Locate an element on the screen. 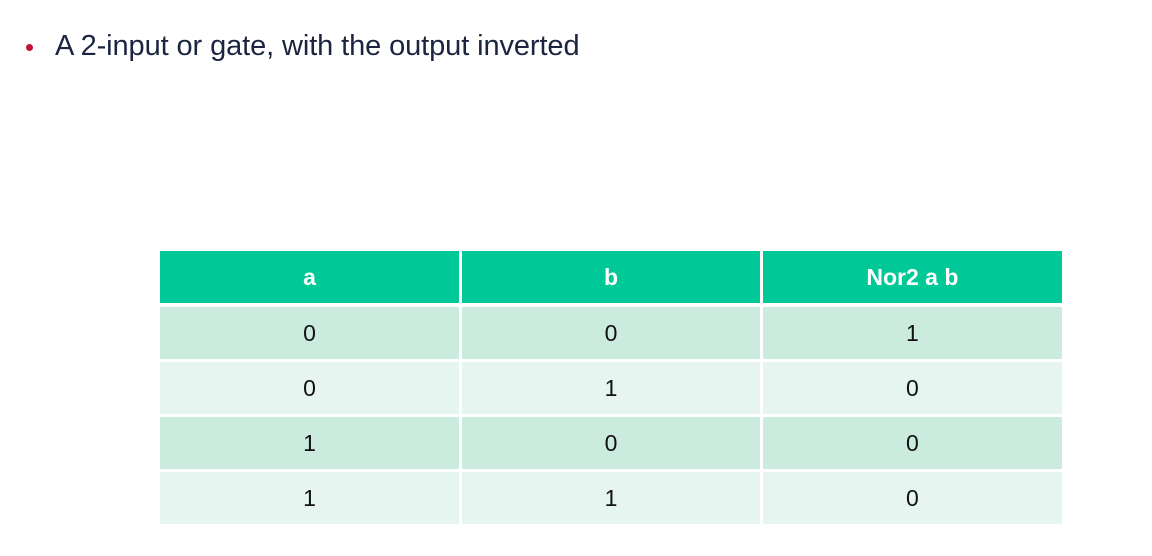  table-row: 0 1 0 is located at coordinates (611, 388).